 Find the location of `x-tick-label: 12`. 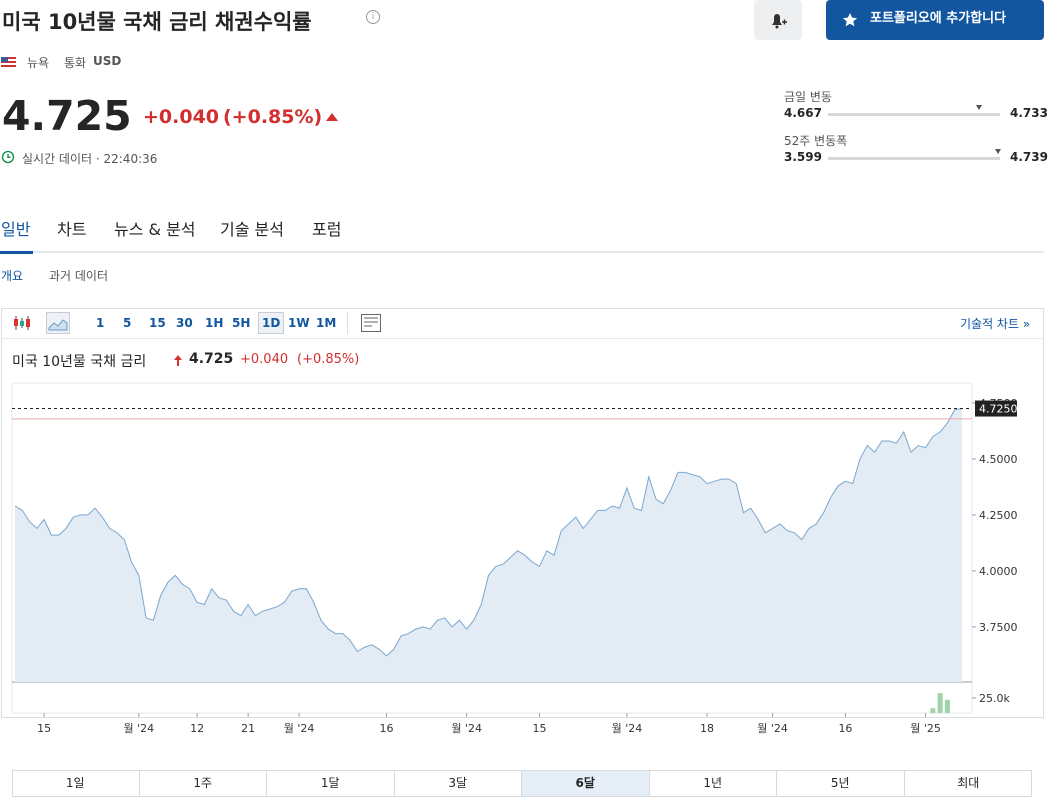

x-tick-label: 12 is located at coordinates (197, 728).